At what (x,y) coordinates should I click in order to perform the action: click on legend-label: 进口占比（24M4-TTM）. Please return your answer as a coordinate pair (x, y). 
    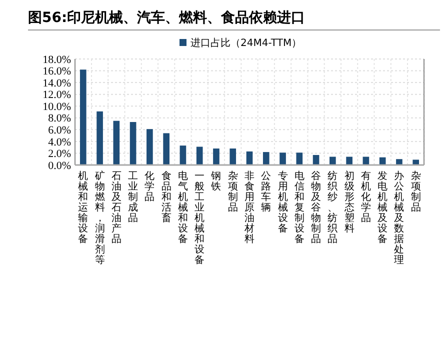
    Looking at the image, I should click on (246, 43).